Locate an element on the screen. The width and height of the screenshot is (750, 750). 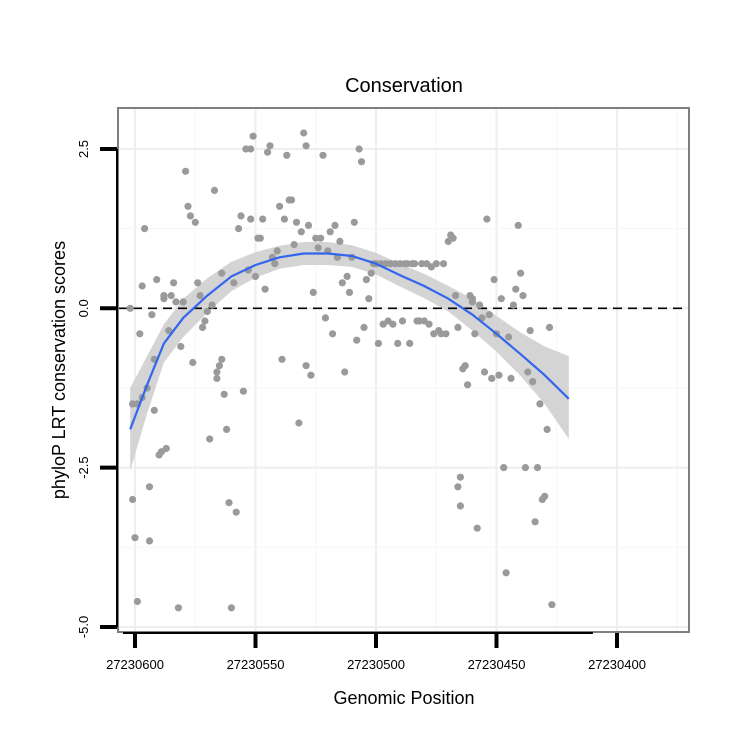
x-tick-label: 27230450 is located at coordinates (497, 664).